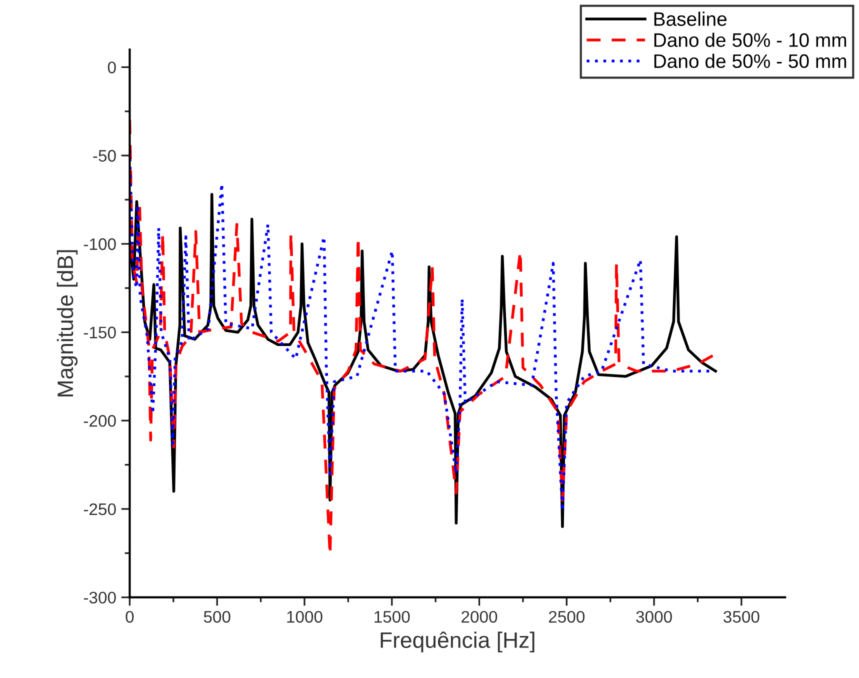 The width and height of the screenshot is (859, 678). I want to click on y-tick-label: -100, so click(100, 244).